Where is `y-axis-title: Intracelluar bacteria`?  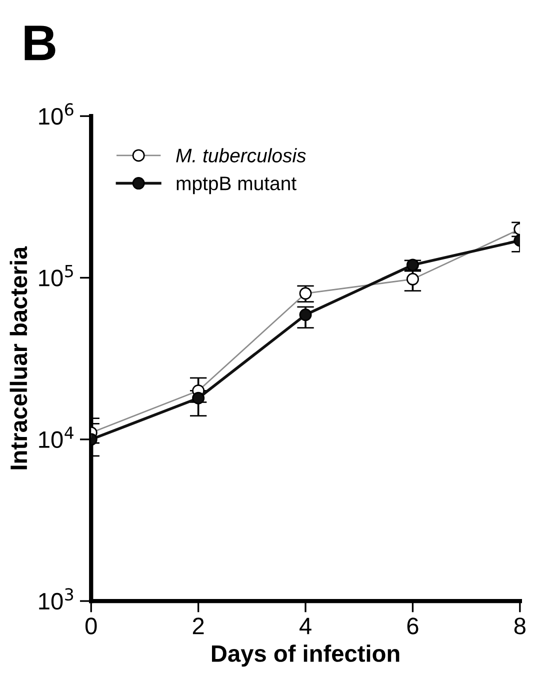 y-axis-title: Intracelluar bacteria is located at coordinates (19, 358).